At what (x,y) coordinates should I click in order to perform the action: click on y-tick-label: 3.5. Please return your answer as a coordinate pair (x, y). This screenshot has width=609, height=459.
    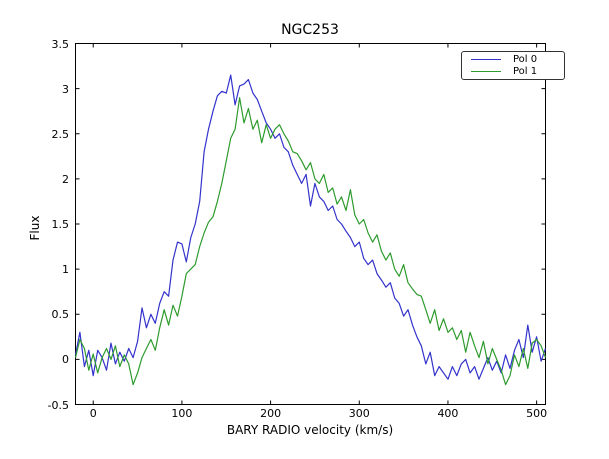
    Looking at the image, I should click on (60, 44).